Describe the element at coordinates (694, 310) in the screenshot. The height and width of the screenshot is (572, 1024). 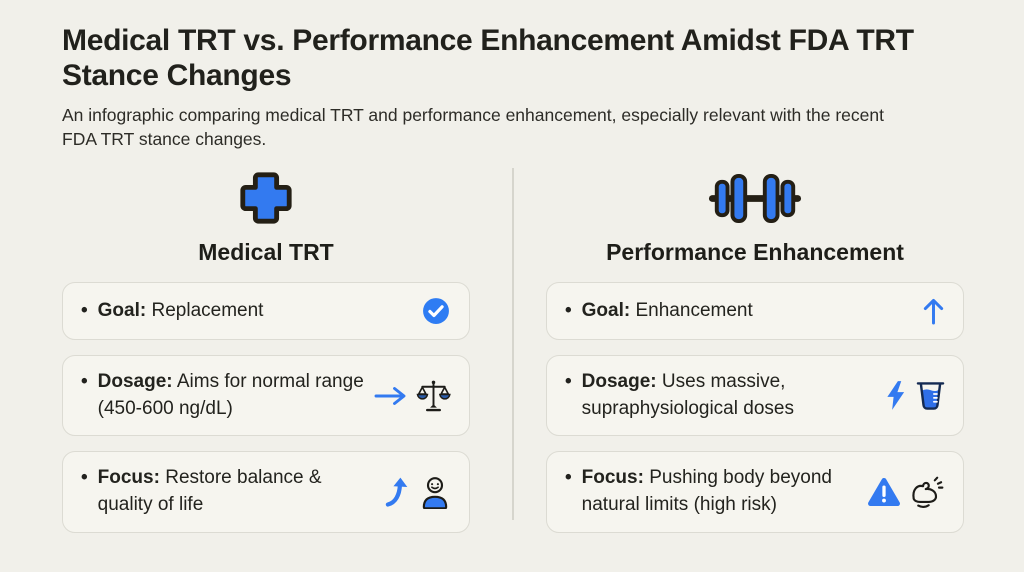
I see `item-text: Enhancement` at that location.